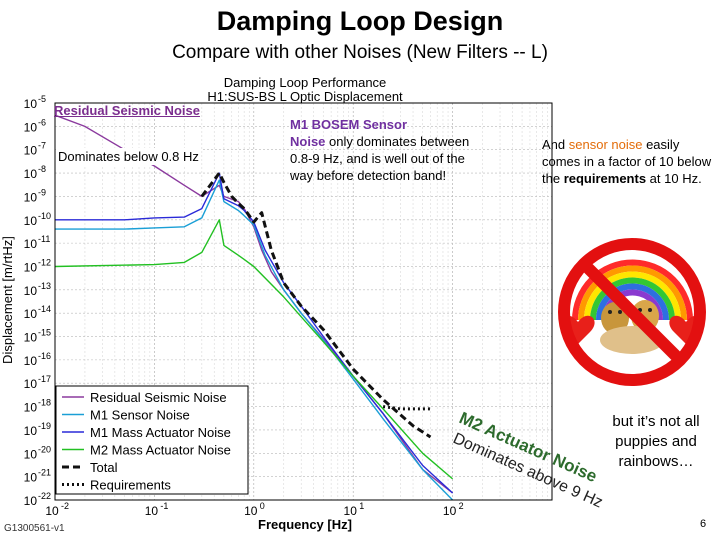  Describe the element at coordinates (104, 467) in the screenshot. I see `legend-label-total: Total` at that location.